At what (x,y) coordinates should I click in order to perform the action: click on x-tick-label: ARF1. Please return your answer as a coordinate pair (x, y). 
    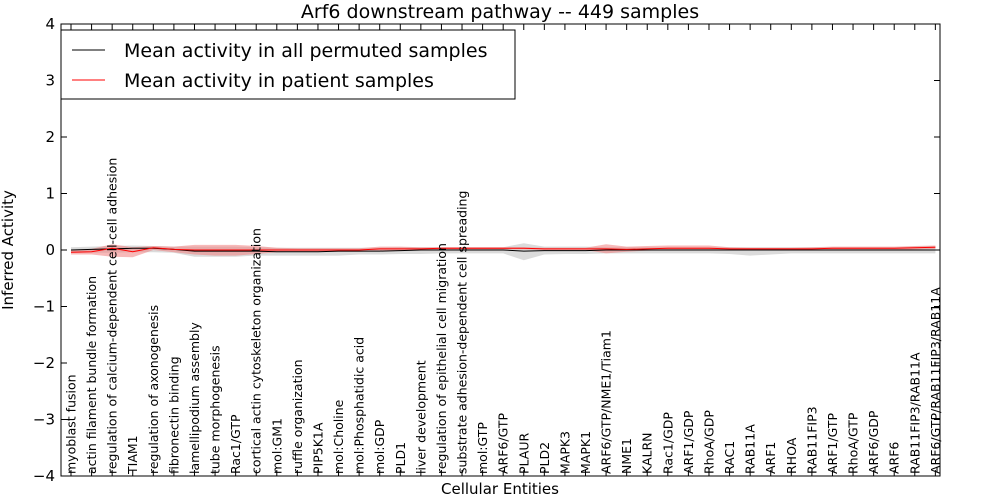
    Looking at the image, I should click on (770, 458).